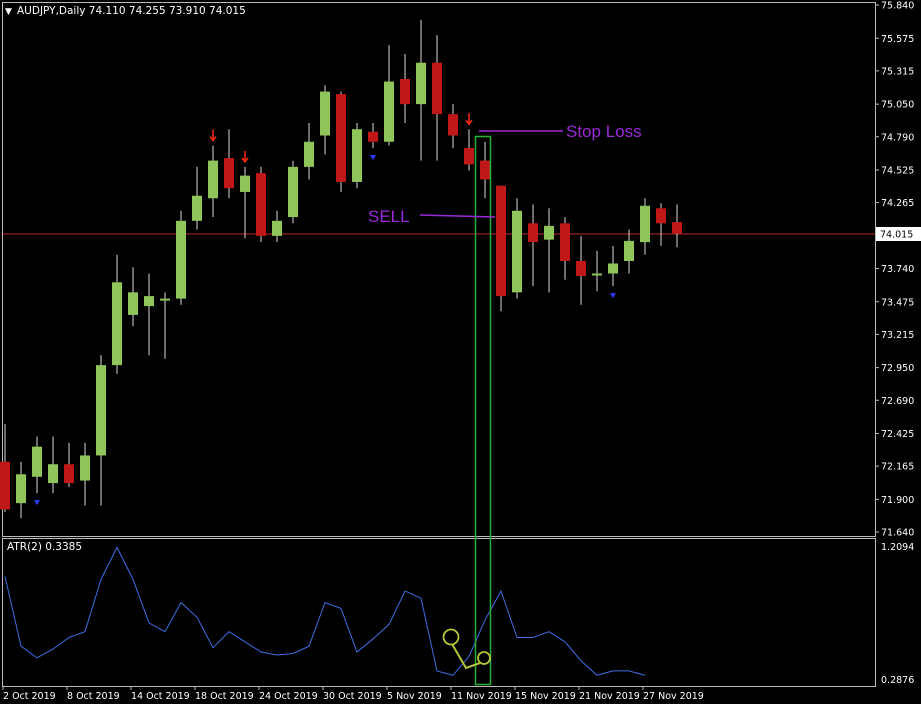 This screenshot has height=704, width=921. Describe the element at coordinates (897, 171) in the screenshot. I see `price-tick-label: 74.525` at that location.